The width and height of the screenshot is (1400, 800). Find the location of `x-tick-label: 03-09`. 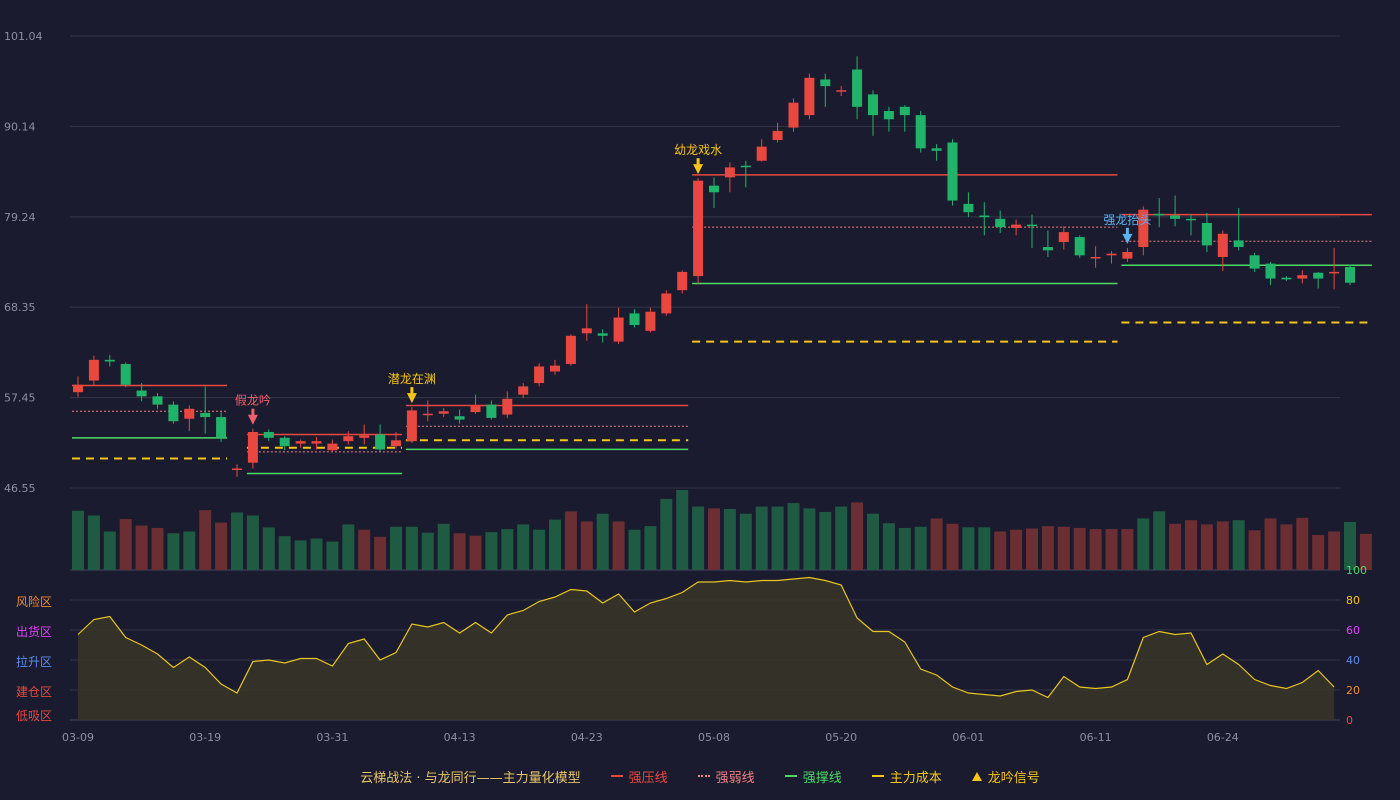

x-tick-label: 03-09 is located at coordinates (78, 737).